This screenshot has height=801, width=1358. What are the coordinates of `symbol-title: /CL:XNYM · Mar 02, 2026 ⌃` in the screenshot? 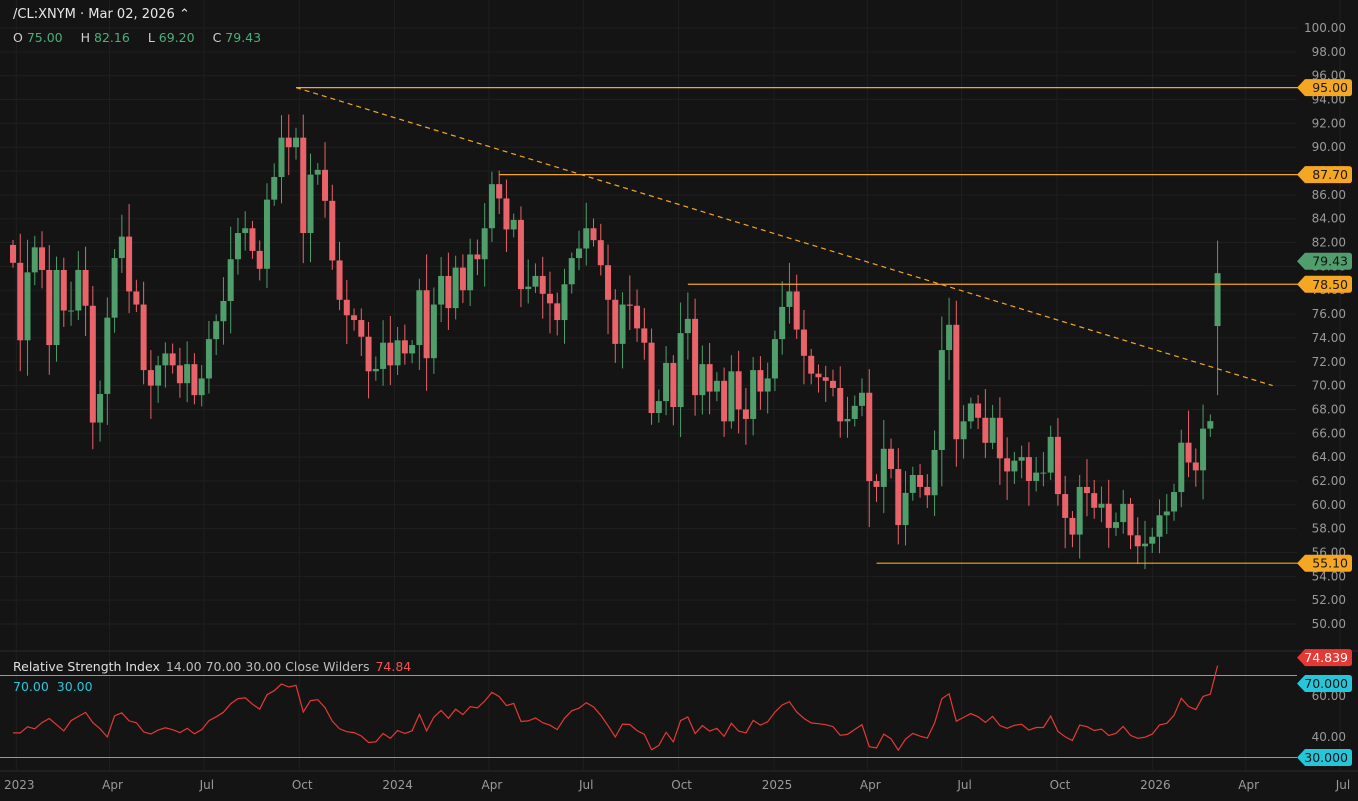 It's located at (101, 14).